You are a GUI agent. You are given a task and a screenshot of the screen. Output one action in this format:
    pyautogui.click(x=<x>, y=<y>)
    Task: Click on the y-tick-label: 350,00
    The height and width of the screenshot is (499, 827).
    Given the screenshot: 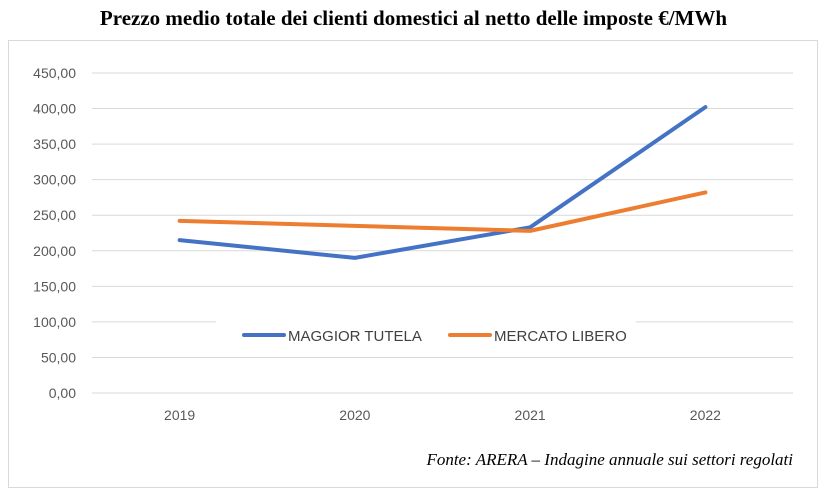 What is the action you would take?
    pyautogui.click(x=54, y=144)
    